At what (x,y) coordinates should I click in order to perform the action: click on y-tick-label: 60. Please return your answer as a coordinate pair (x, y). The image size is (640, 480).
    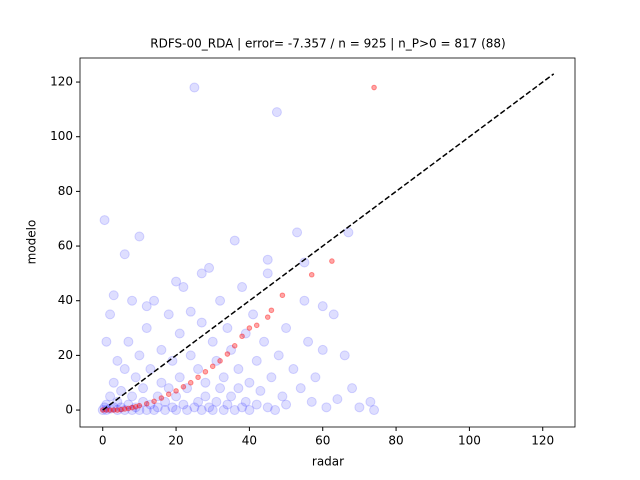
    Looking at the image, I should click on (65, 246).